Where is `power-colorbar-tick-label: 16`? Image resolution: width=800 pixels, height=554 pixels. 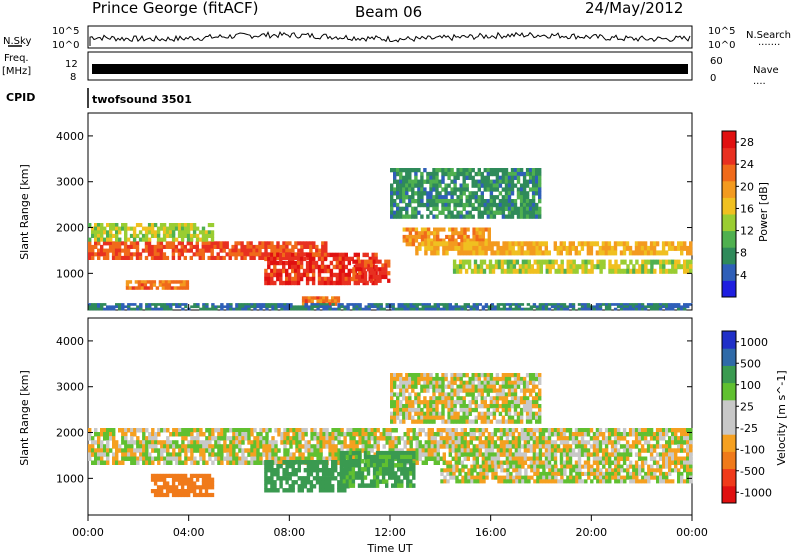 power-colorbar-tick-label: 16 is located at coordinates (747, 208).